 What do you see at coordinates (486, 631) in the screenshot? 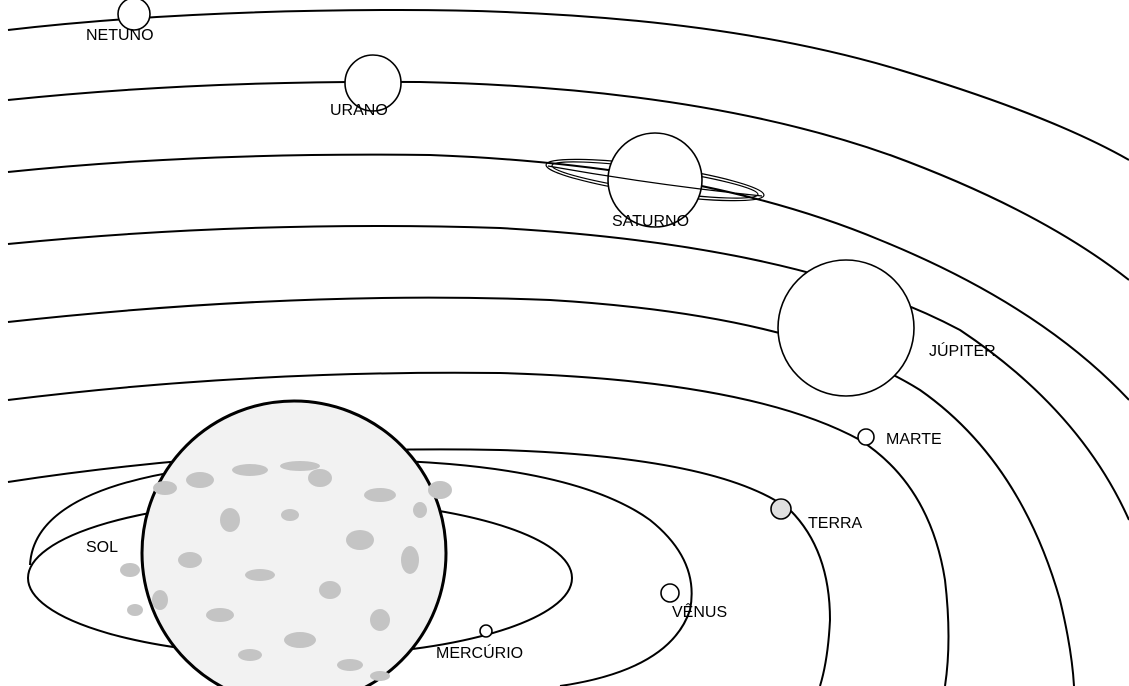
I see `mercury-icon` at bounding box center [486, 631].